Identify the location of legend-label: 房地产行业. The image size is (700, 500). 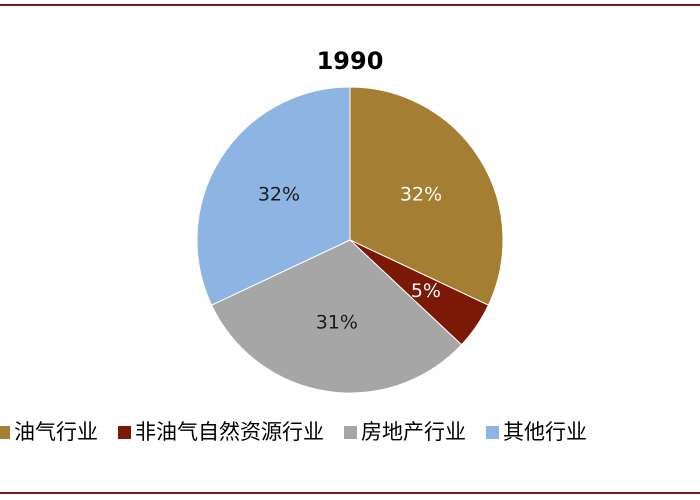
(413, 432).